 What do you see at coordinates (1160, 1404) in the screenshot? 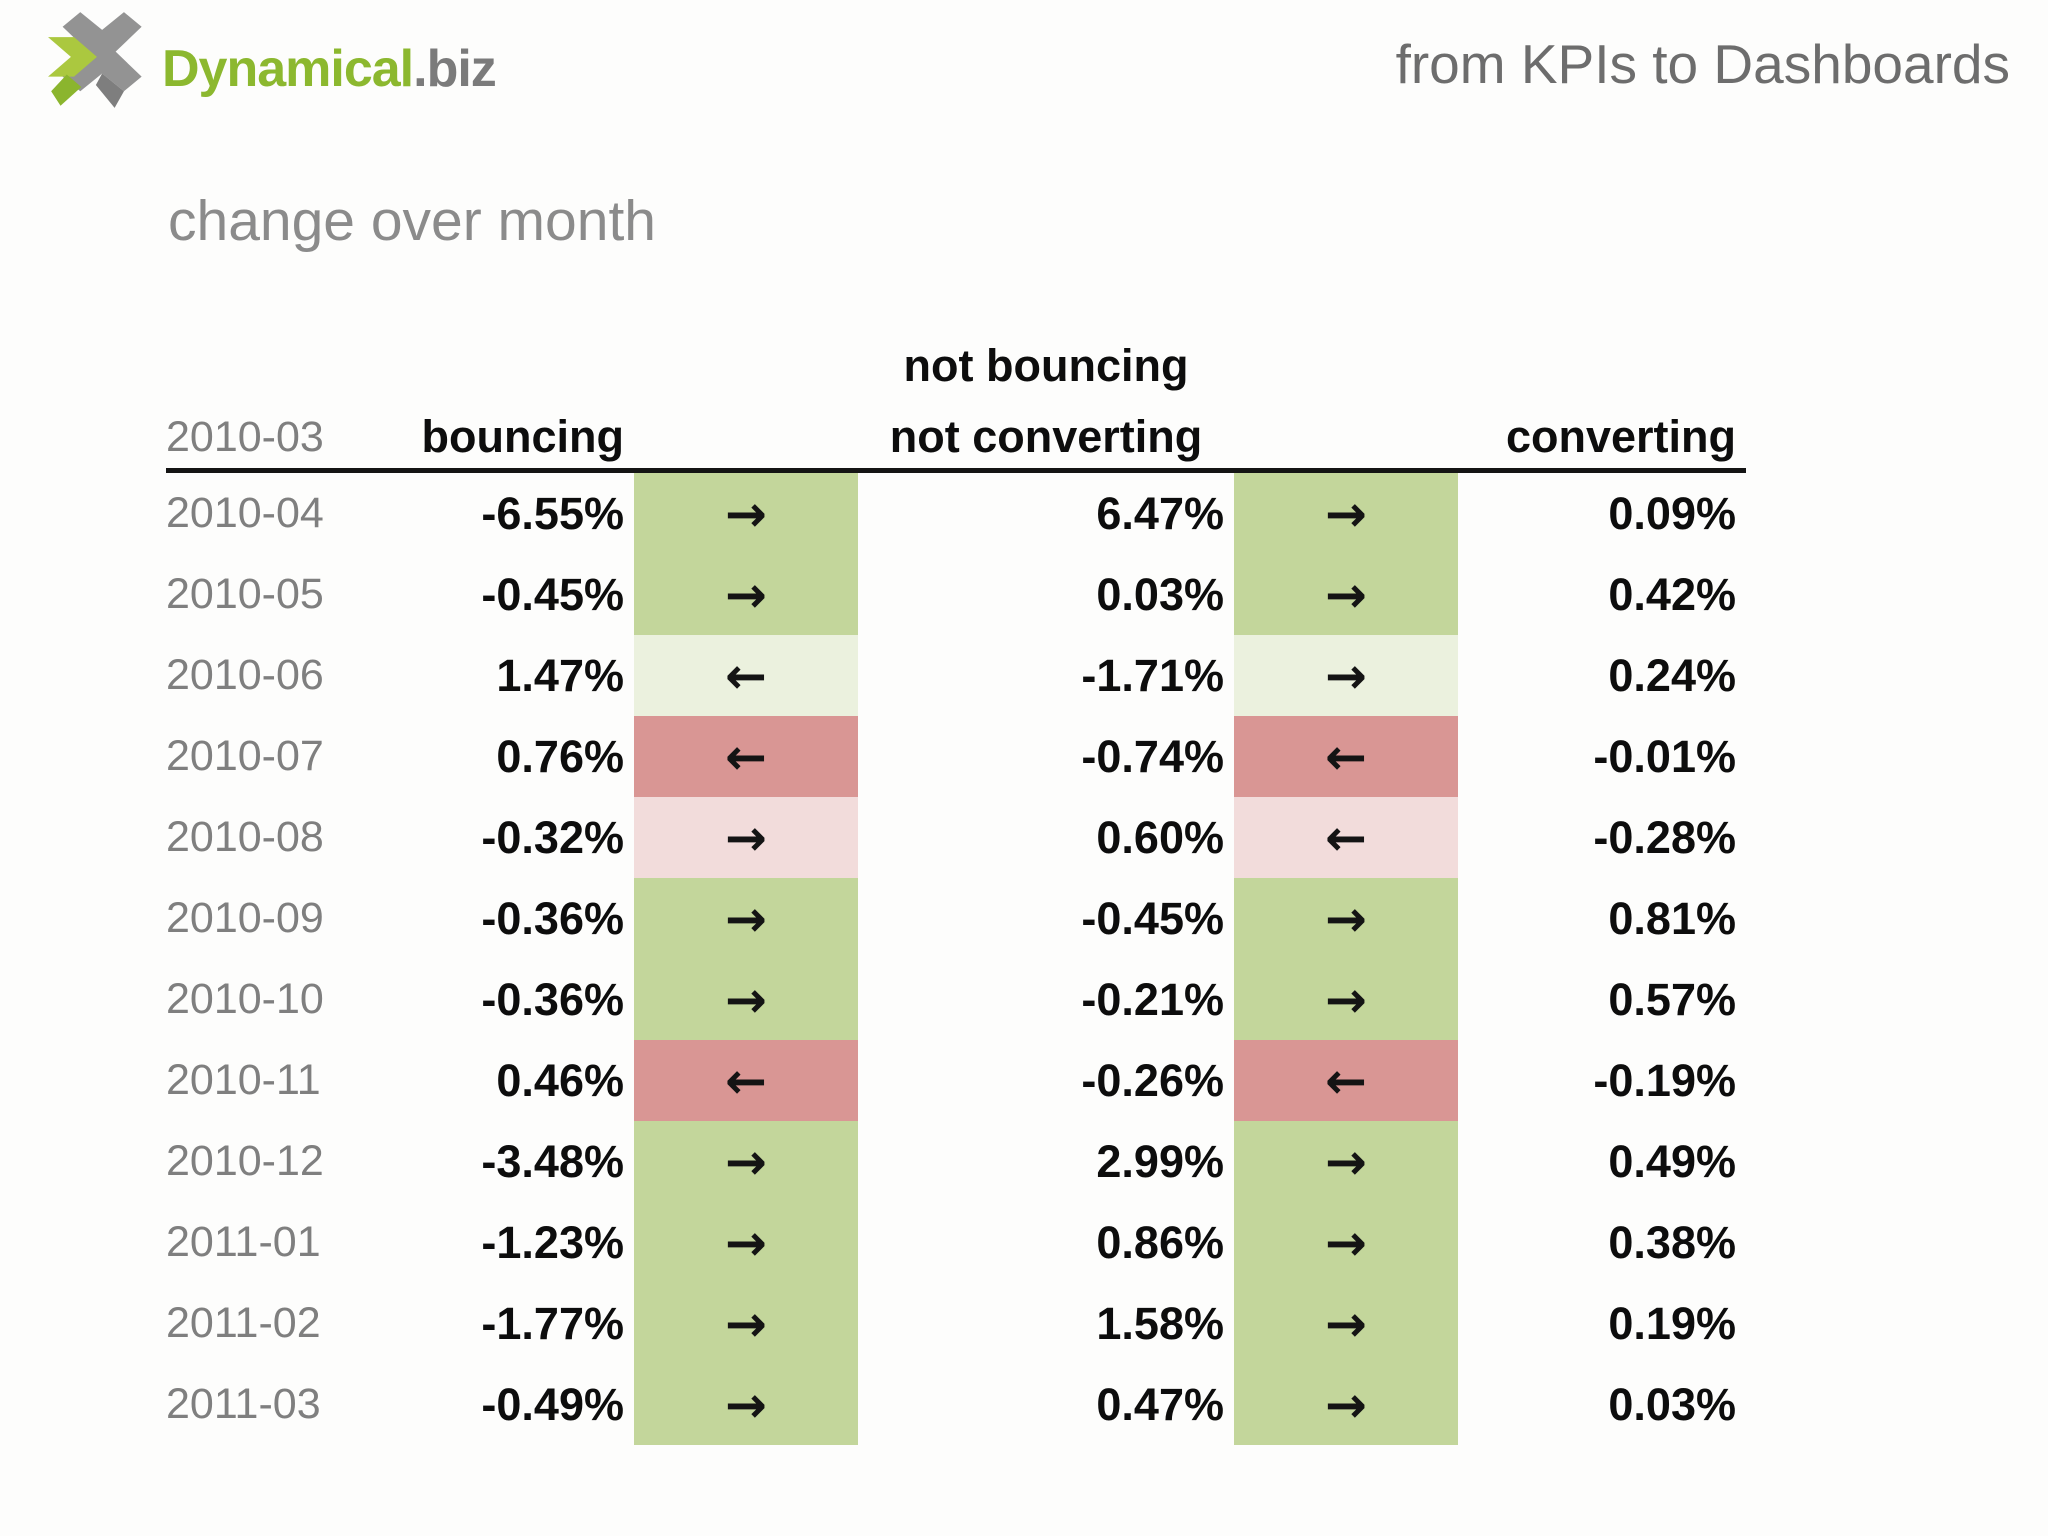
I see `not-bouncing-value: 0.47%` at bounding box center [1160, 1404].